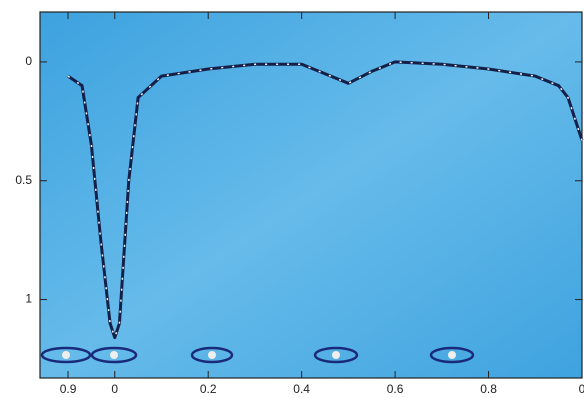 Image resolution: width=584 pixels, height=398 pixels. I want to click on y-tick-label: 0, so click(28, 61).